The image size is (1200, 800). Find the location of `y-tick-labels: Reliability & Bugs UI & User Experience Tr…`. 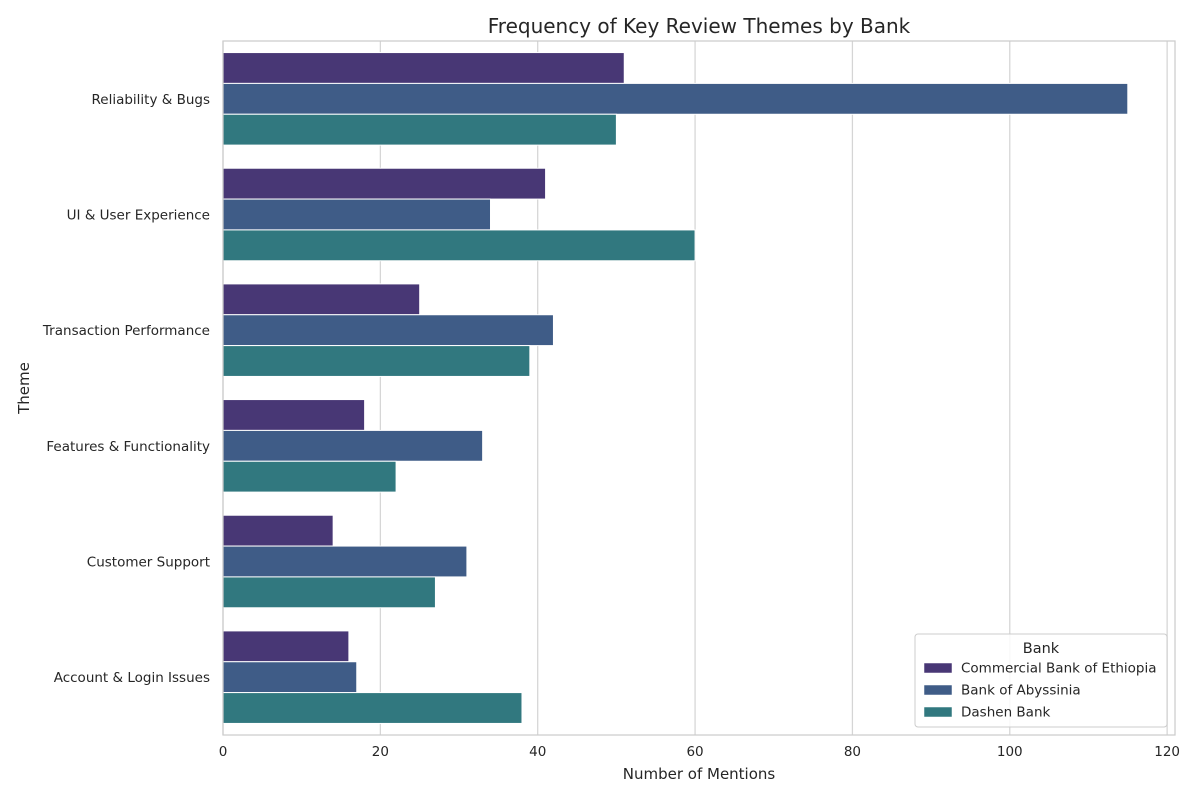

y-tick-labels: Reliability & Bugs UI & User Experience Tr… is located at coordinates (126, 389).